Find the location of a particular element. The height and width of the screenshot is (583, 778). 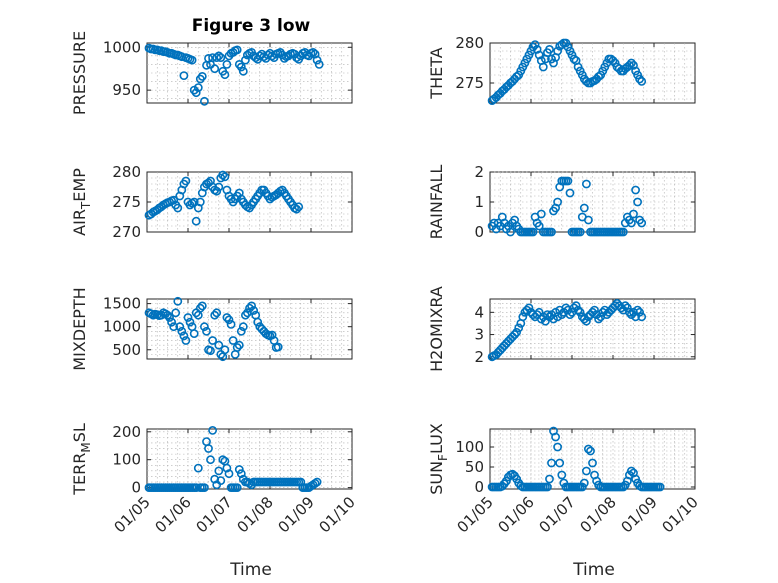

x-axis-label-right: Time is located at coordinates (593, 570).